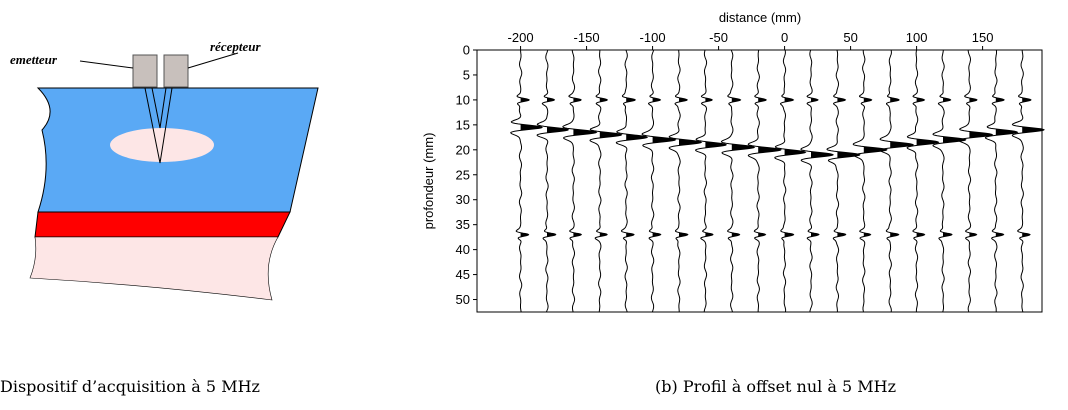 Image resolution: width=1068 pixels, height=410 pixels. What do you see at coordinates (162, 224) in the screenshot?
I see `red-layer` at bounding box center [162, 224].